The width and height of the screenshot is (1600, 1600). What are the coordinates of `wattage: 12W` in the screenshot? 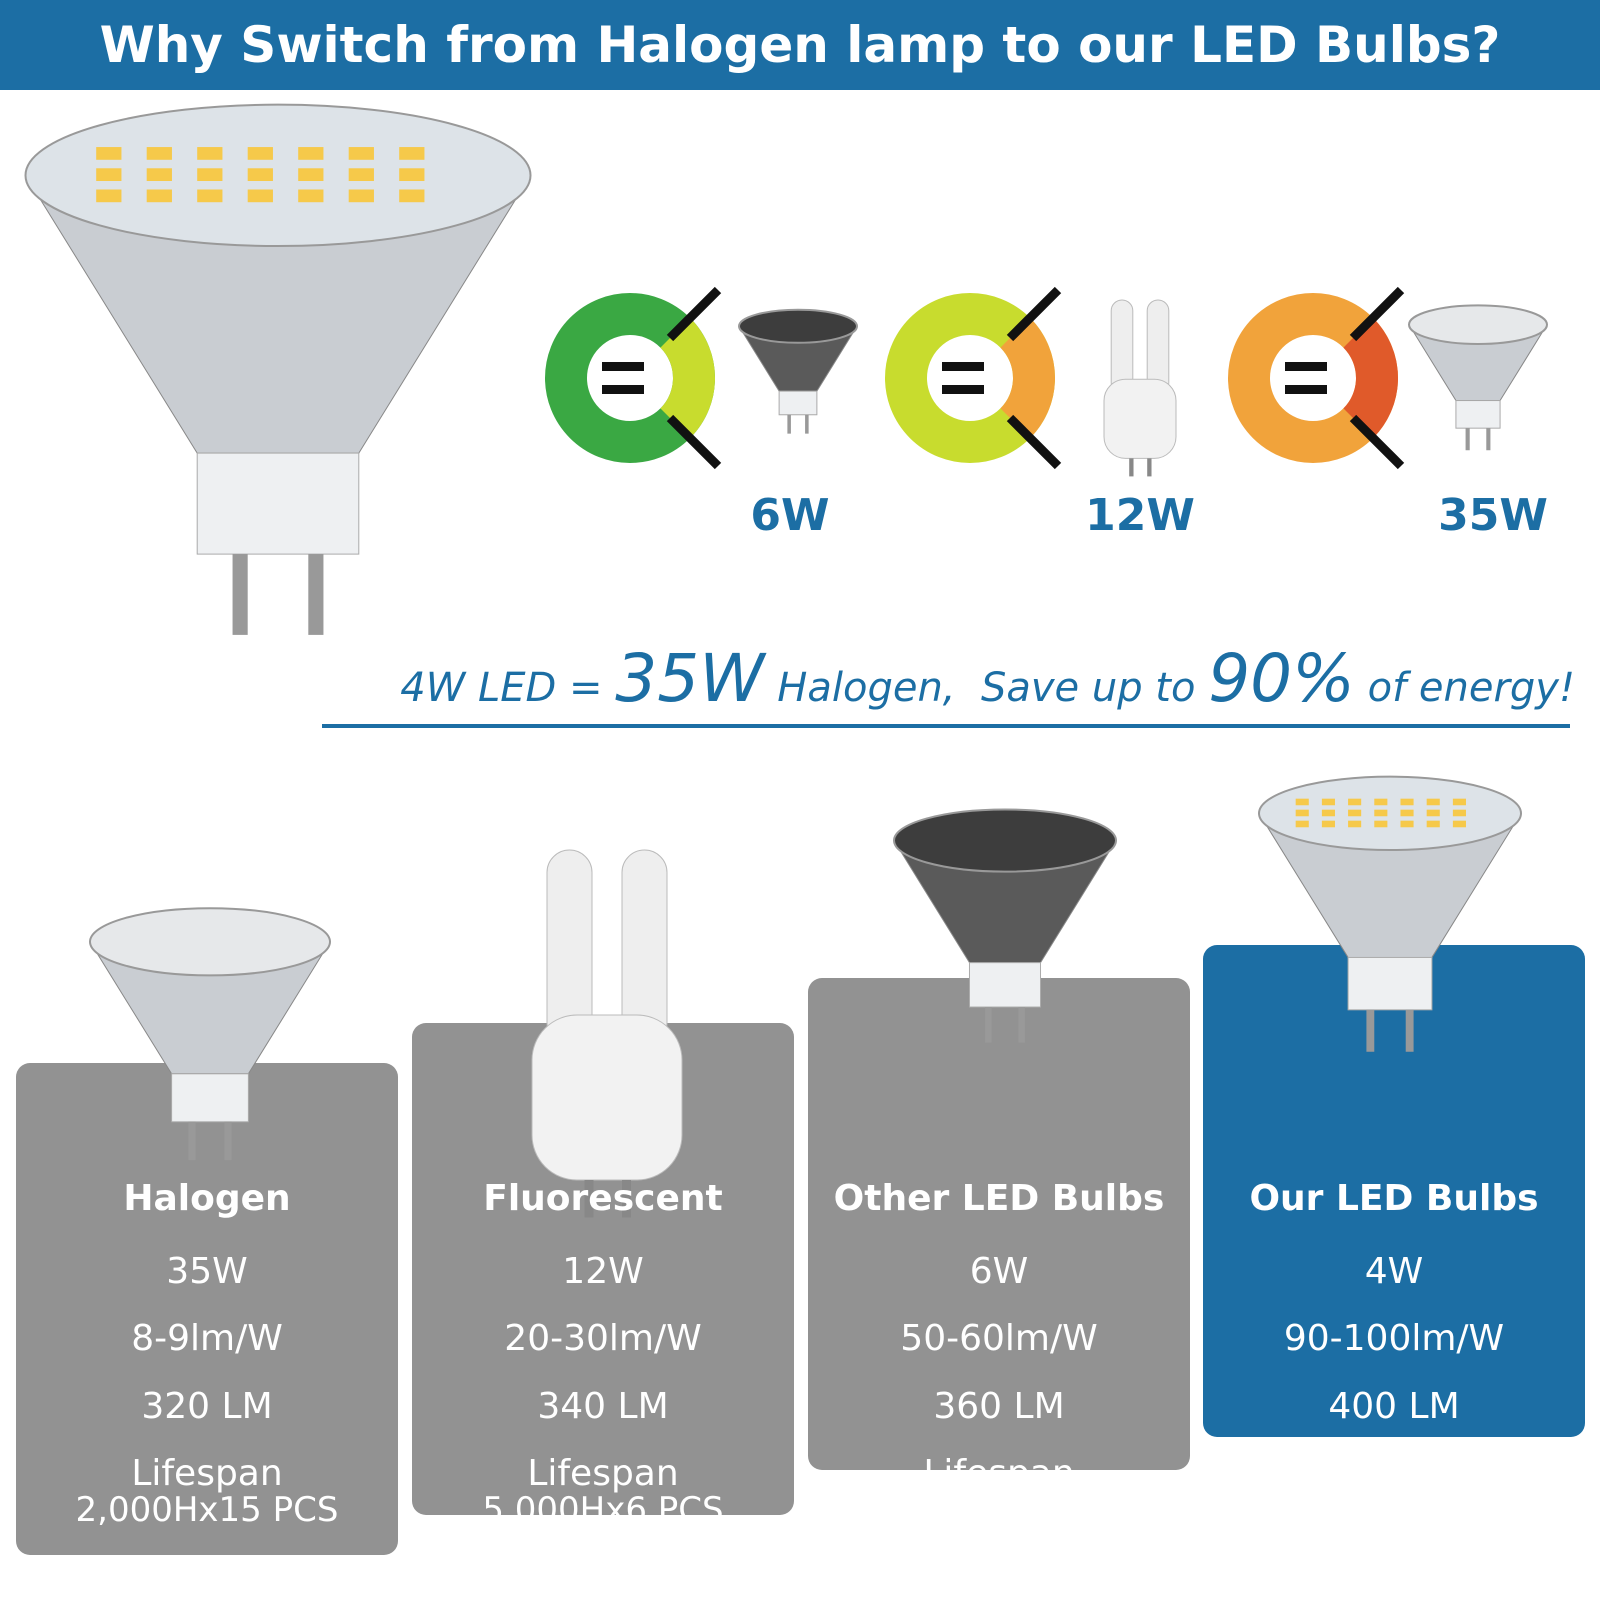 It's located at (1140, 515).